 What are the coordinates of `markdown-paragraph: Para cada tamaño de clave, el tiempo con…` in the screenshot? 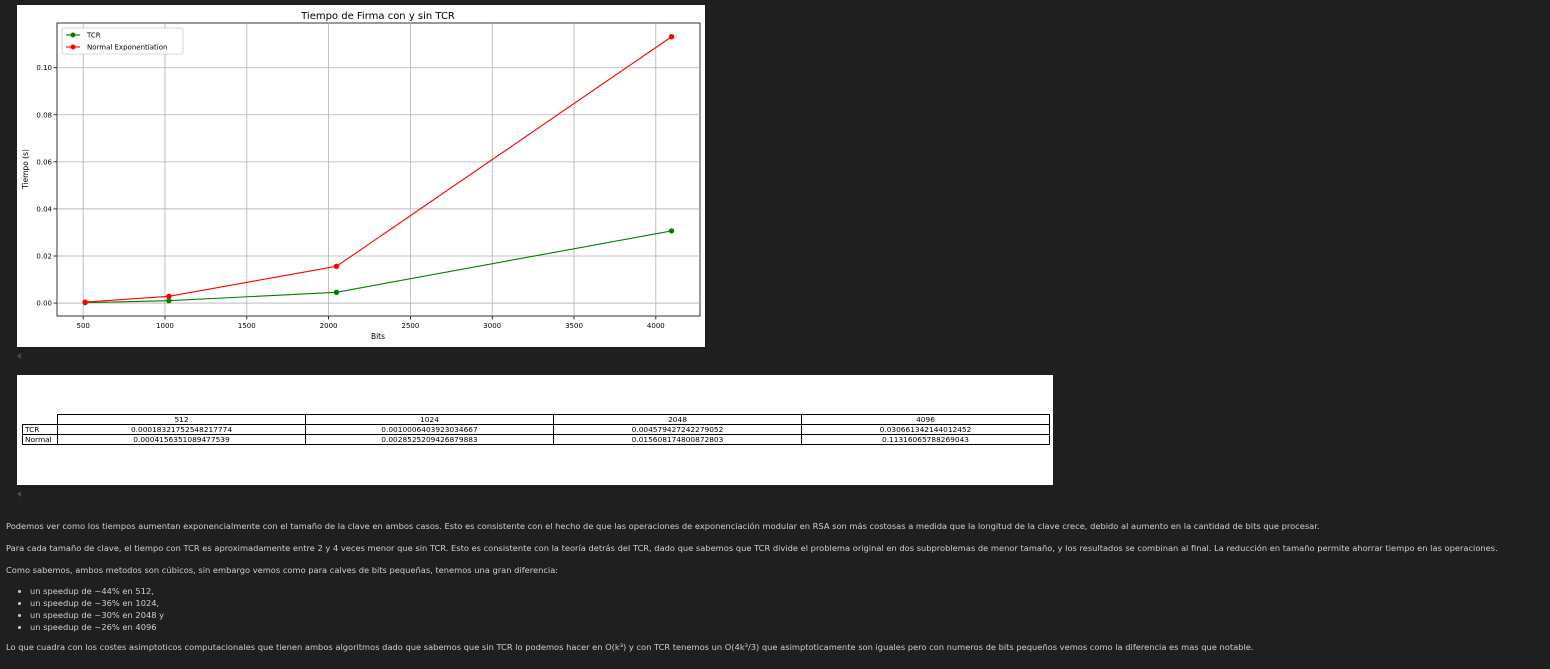 It's located at (752, 548).